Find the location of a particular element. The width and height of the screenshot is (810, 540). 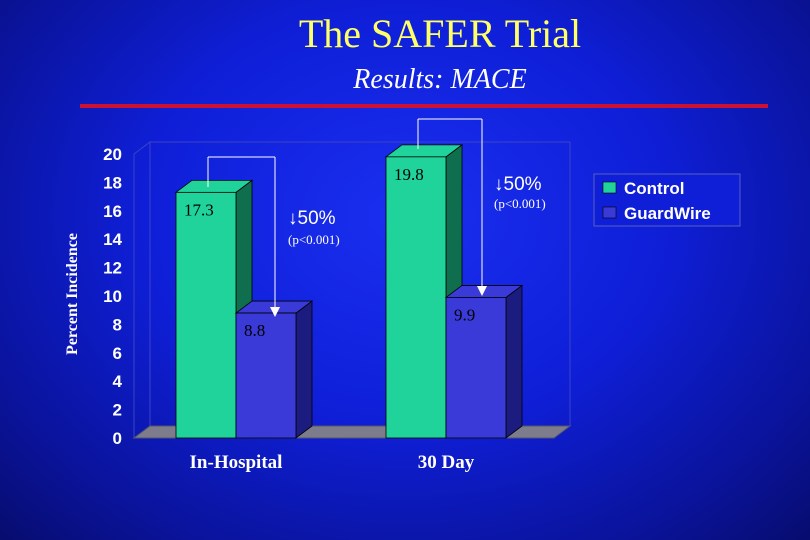

legend-box is located at coordinates (667, 200).